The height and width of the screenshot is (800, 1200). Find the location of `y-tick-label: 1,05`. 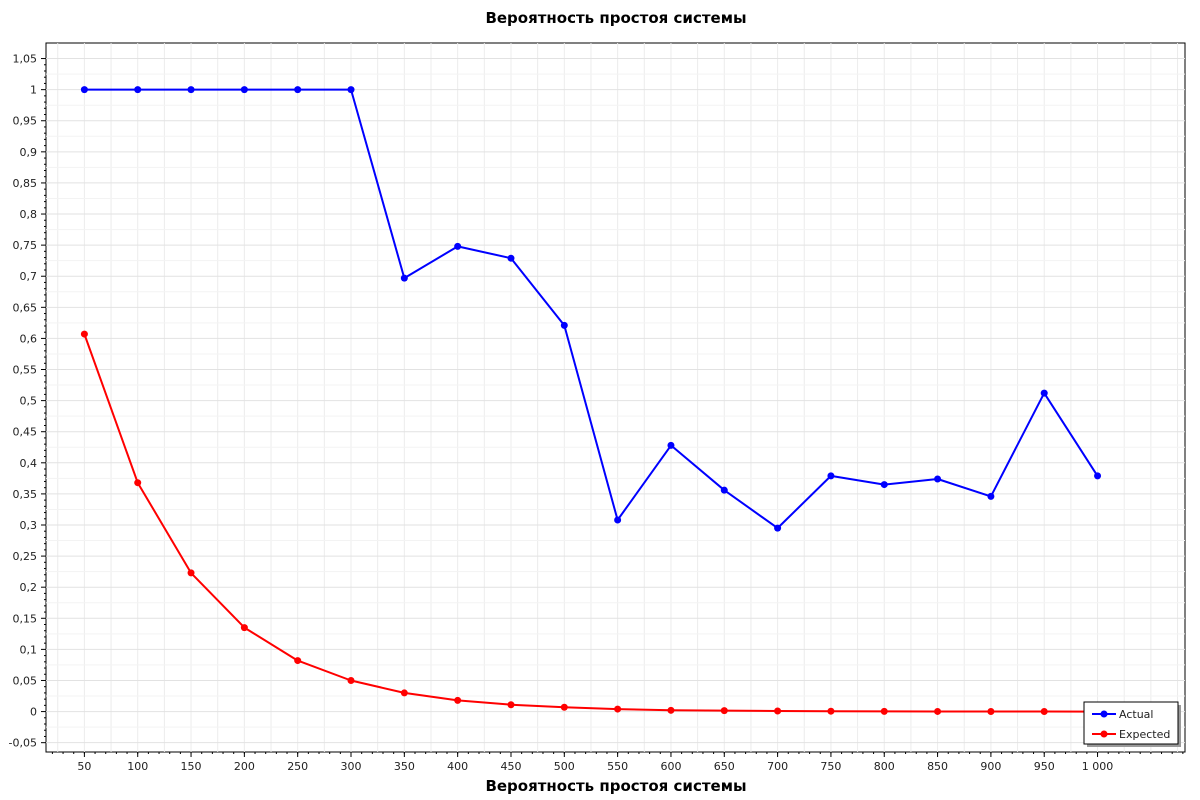

y-tick-label: 1,05 is located at coordinates (25, 59).